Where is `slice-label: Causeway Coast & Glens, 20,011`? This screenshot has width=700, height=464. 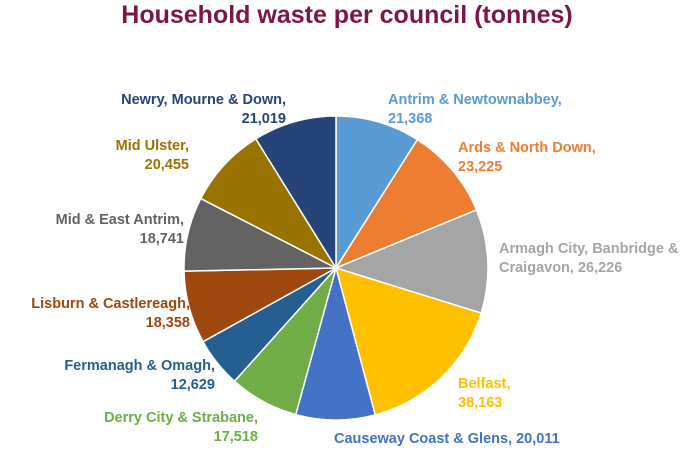
slice-label: Causeway Coast & Glens, 20,011 is located at coordinates (447, 439).